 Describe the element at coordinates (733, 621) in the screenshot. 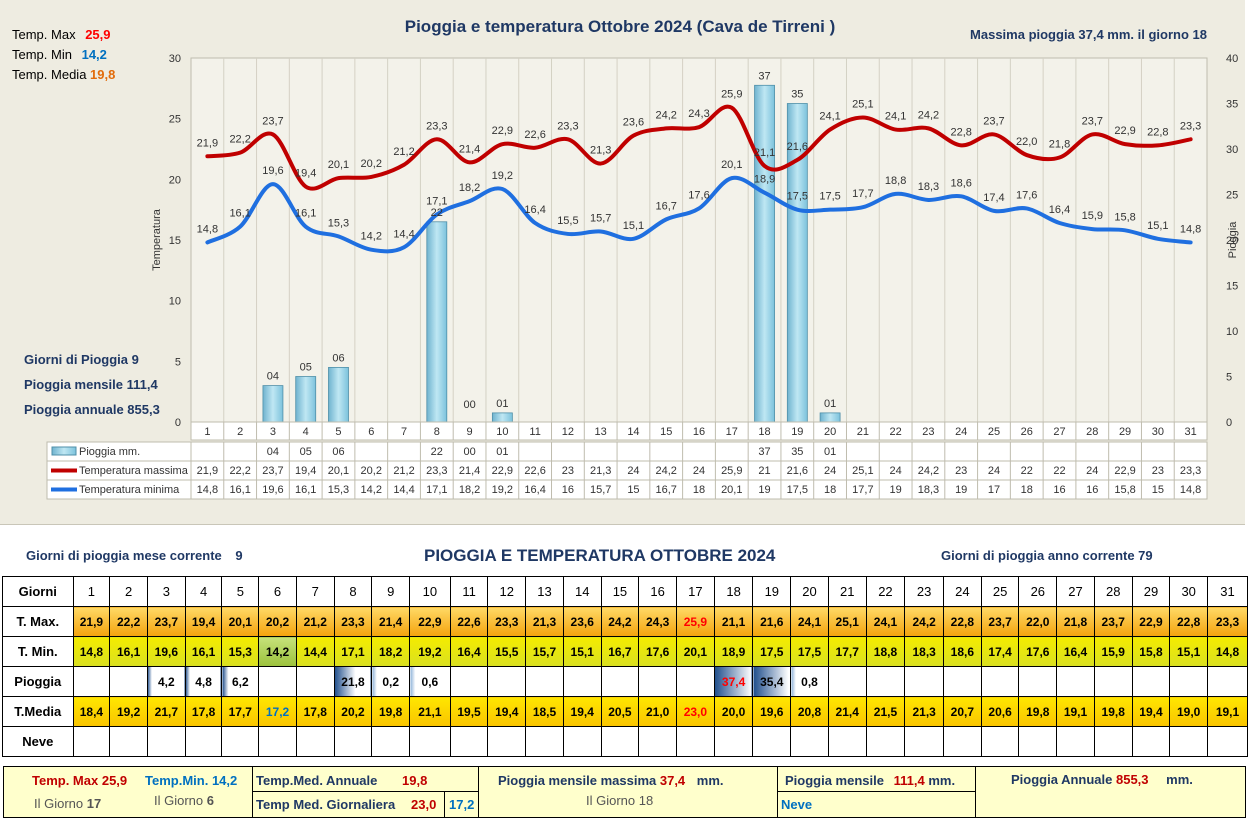

I see `tmax-cell: 21,1` at that location.